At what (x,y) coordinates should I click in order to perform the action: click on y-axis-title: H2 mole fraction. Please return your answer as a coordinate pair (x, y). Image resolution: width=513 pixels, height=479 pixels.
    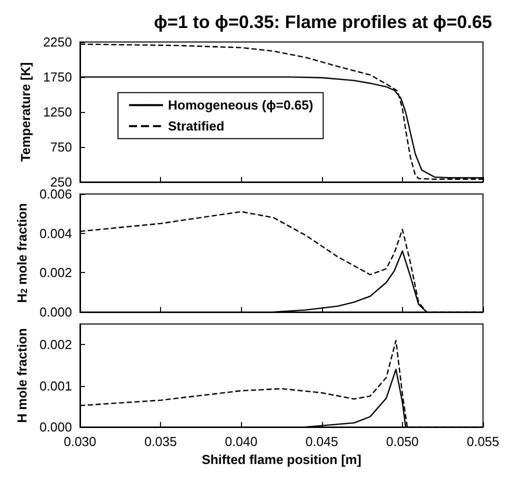
    Looking at the image, I should click on (22, 253).